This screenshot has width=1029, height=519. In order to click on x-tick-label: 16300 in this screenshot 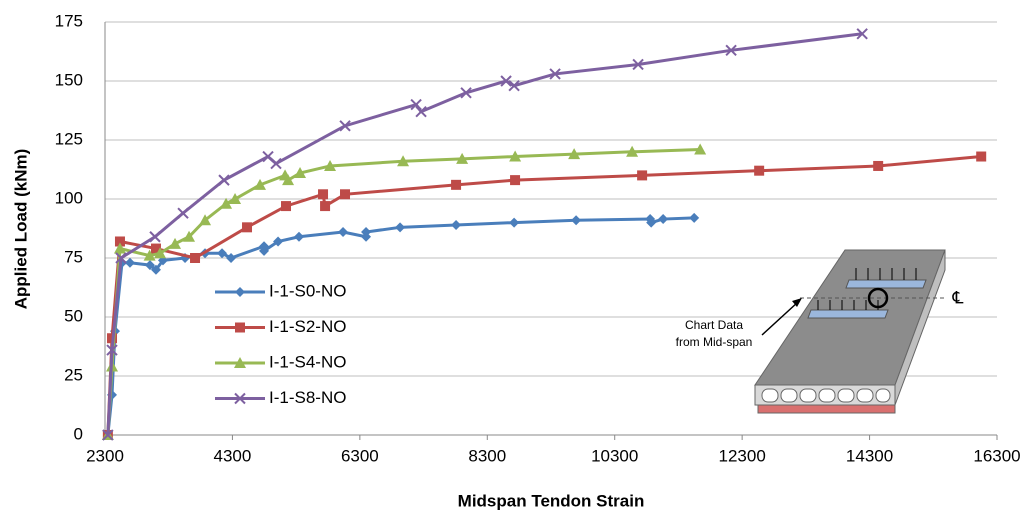, I will do `click(996, 455)`.